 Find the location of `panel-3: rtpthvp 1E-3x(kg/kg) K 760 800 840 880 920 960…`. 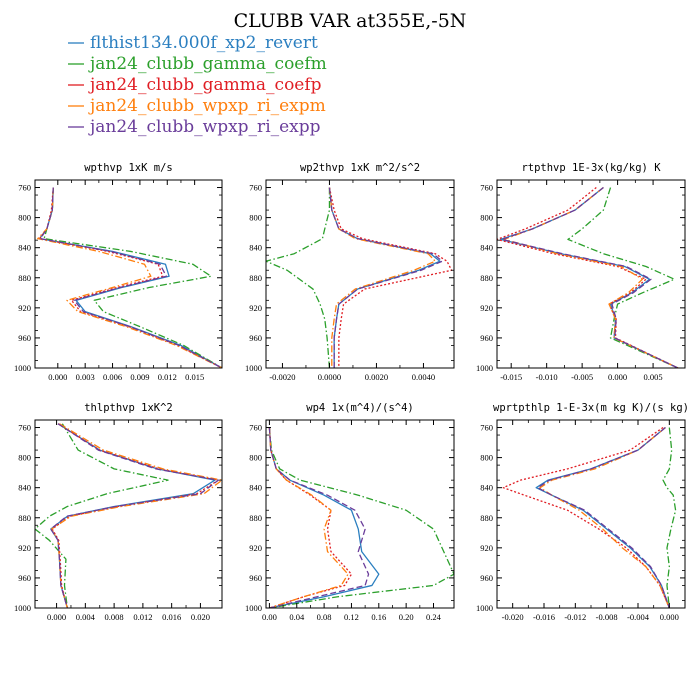

panel-3: rtpthvp 1E-3x(kg/kg) K 760 800 840 880 920 960… is located at coordinates (581, 272).